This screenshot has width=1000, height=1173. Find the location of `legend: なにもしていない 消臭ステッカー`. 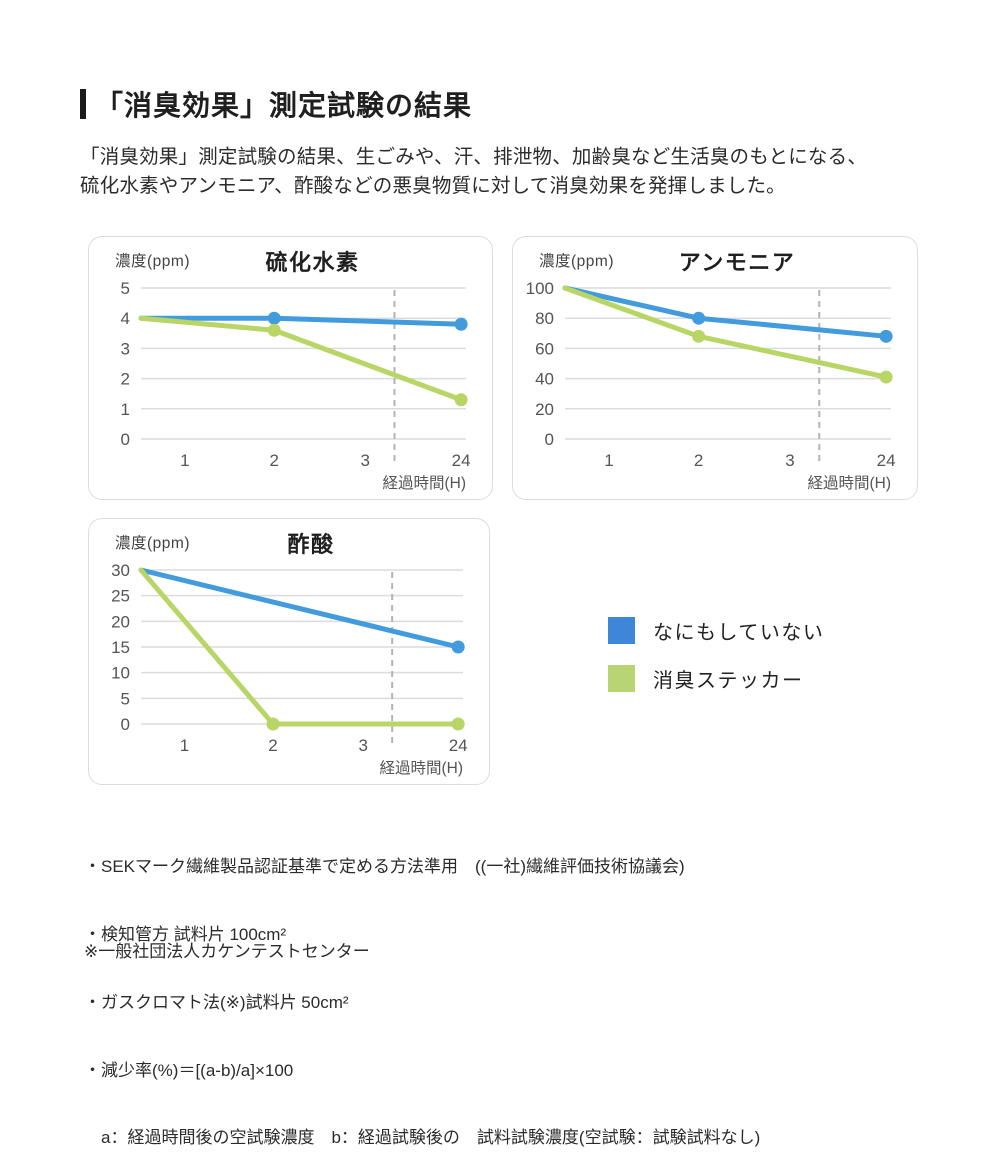

legend: なにもしていない 消臭ステッカー is located at coordinates (716, 654).